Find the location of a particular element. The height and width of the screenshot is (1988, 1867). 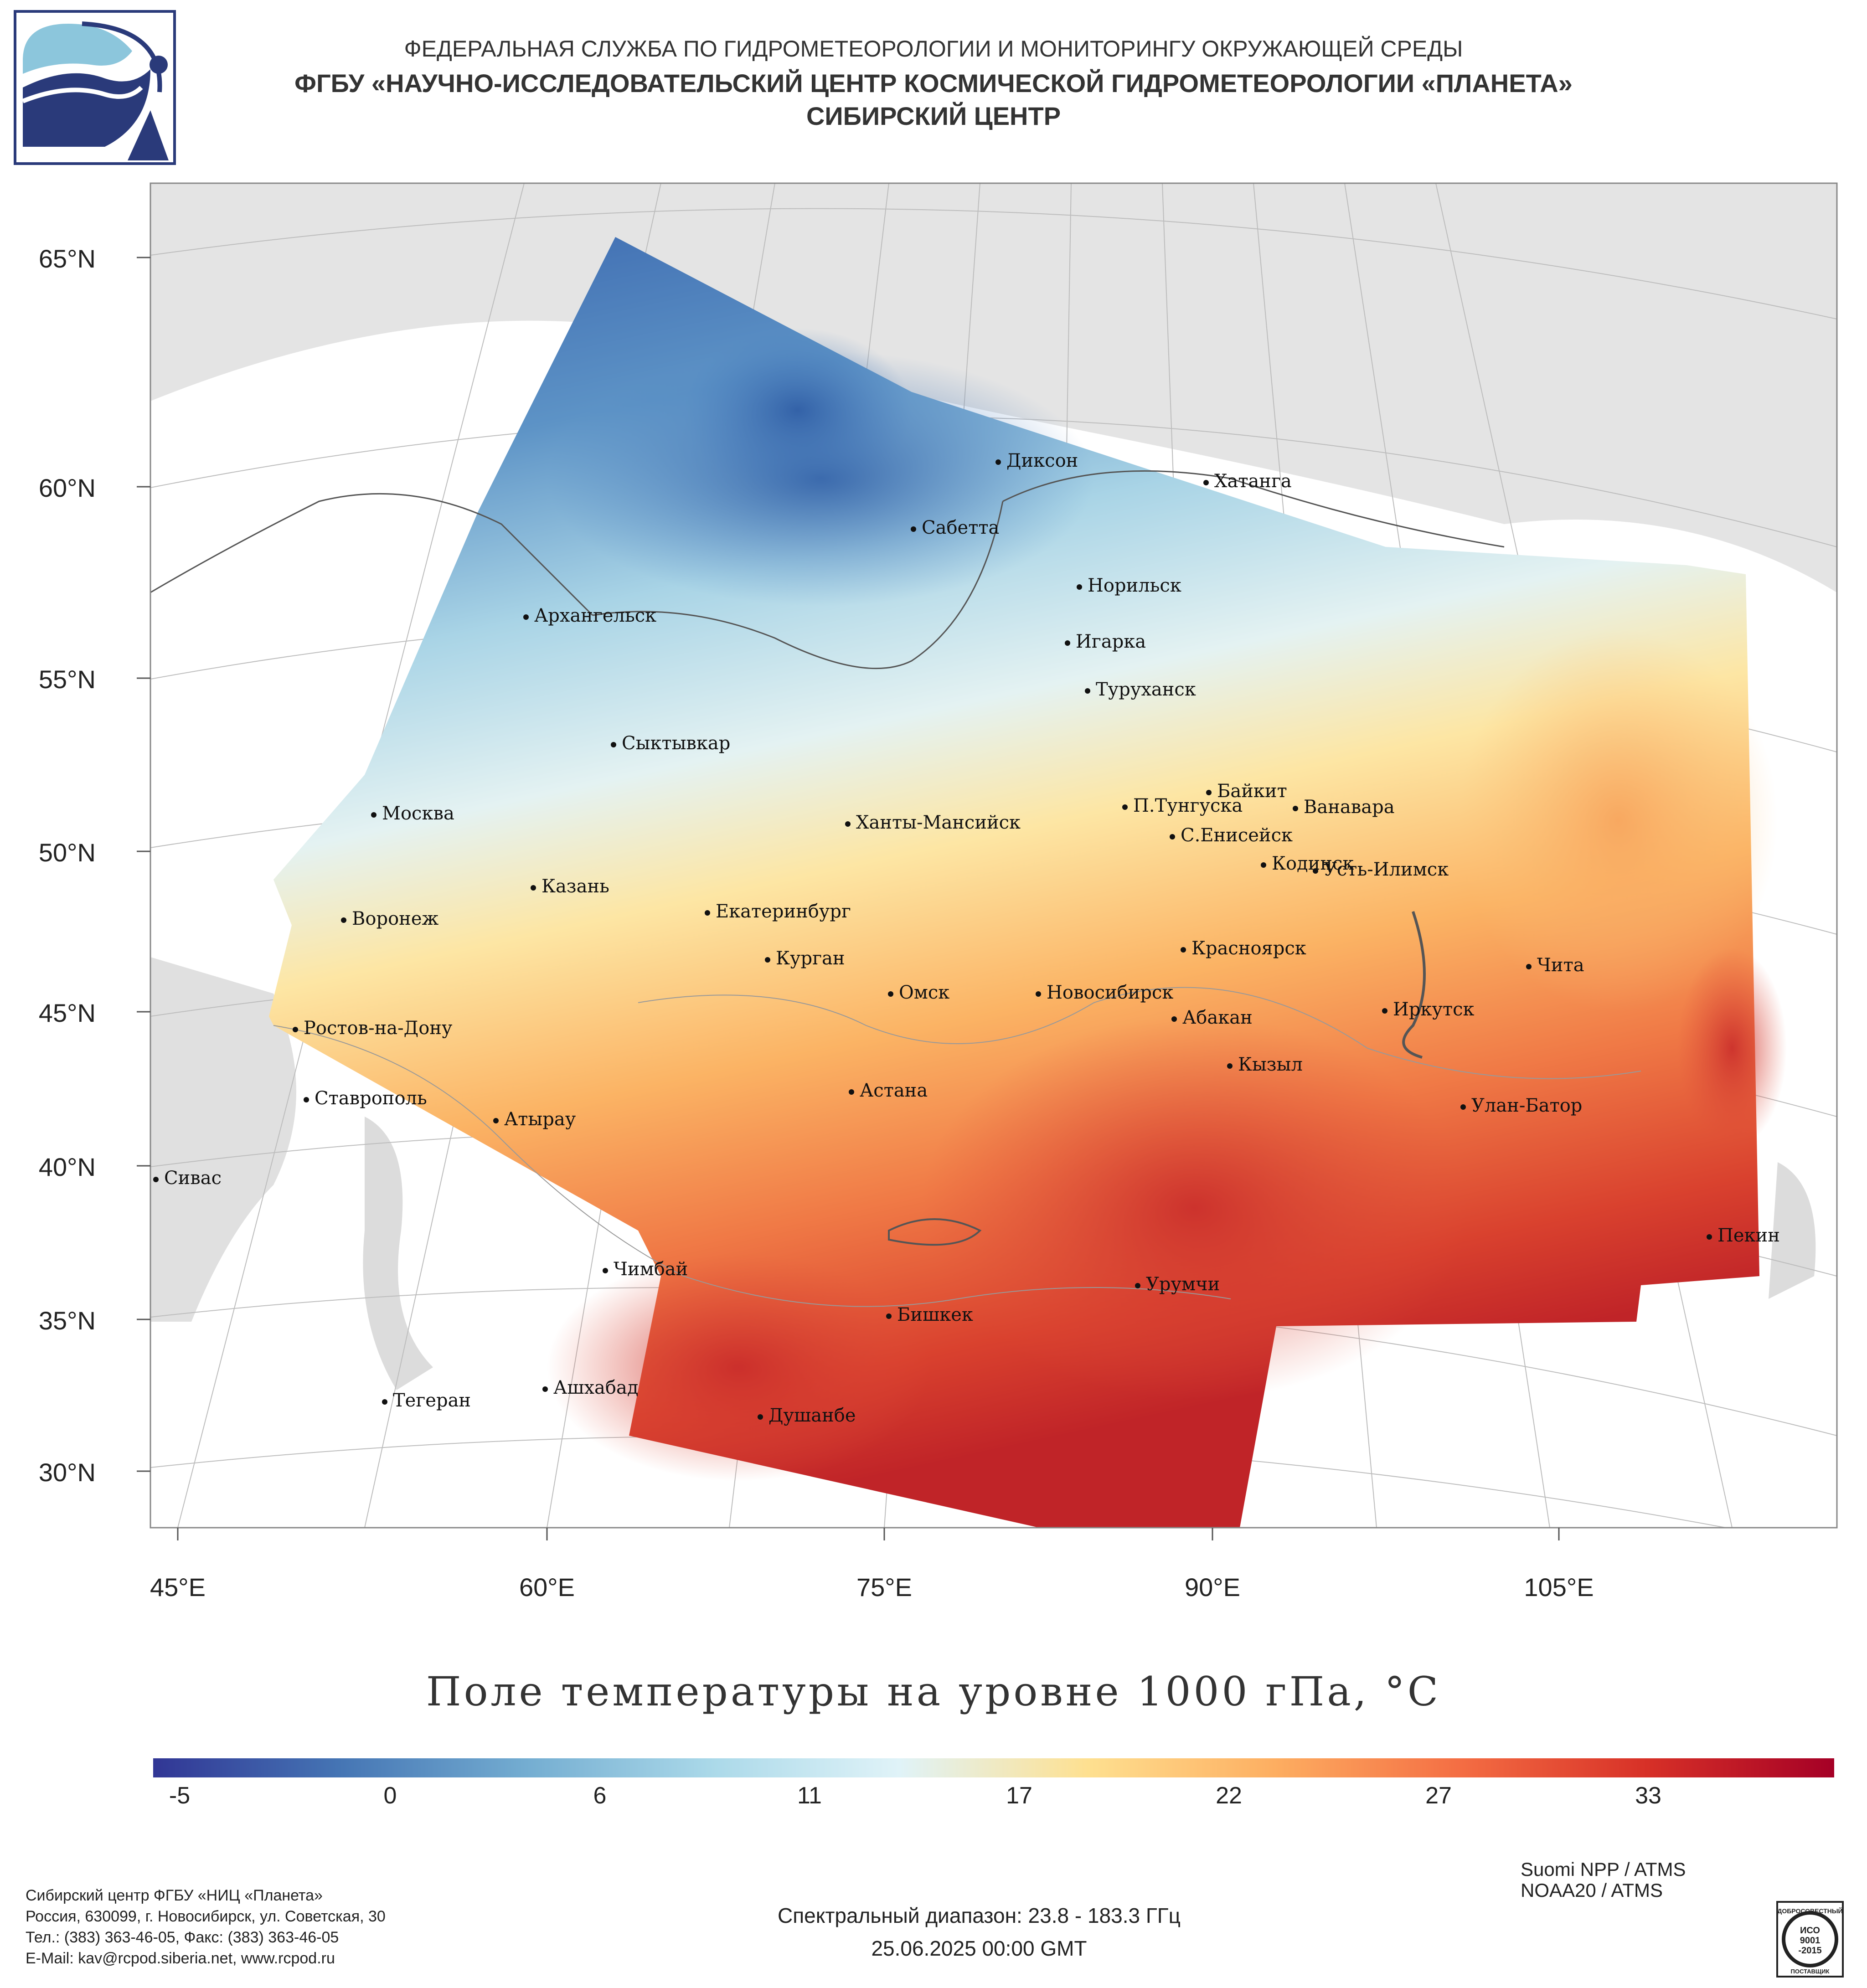

city-label: Курган is located at coordinates (805, 959).